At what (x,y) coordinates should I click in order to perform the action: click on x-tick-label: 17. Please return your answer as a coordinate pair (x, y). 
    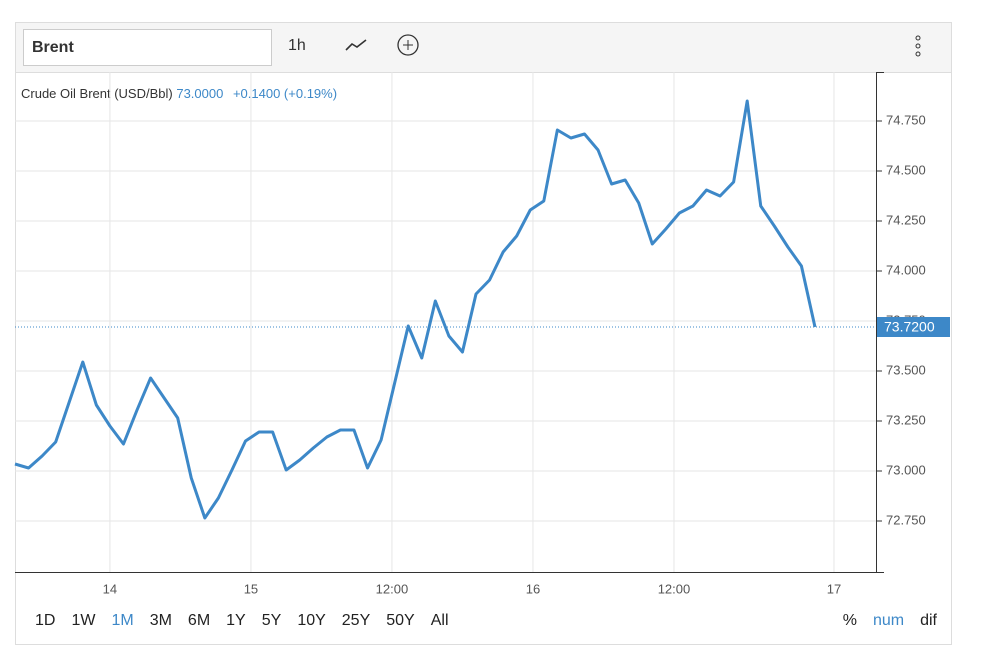
    Looking at the image, I should click on (834, 588).